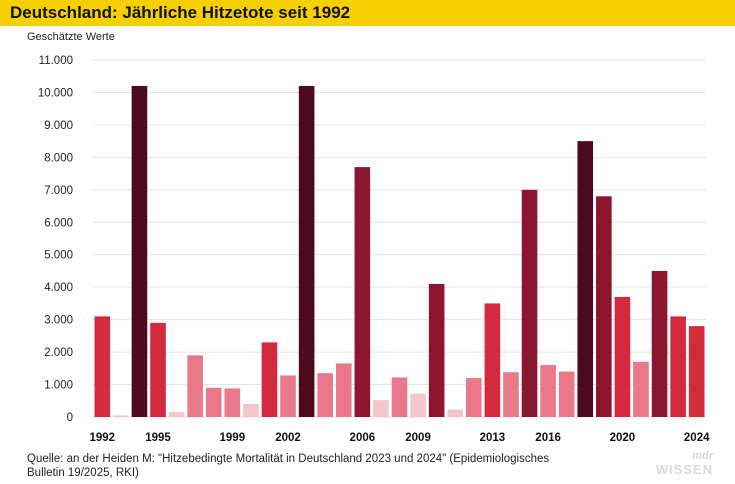 The width and height of the screenshot is (735, 484). What do you see at coordinates (269, 379) in the screenshot?
I see `bar-2001` at bounding box center [269, 379].